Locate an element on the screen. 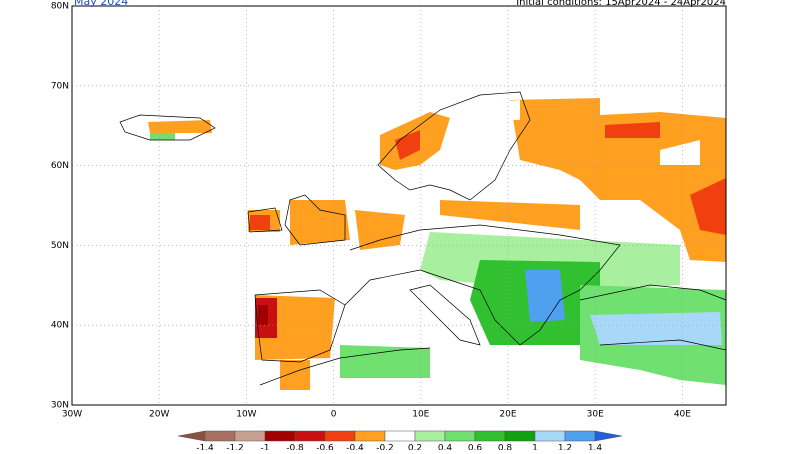  lat-label: 50N is located at coordinates (60, 246).